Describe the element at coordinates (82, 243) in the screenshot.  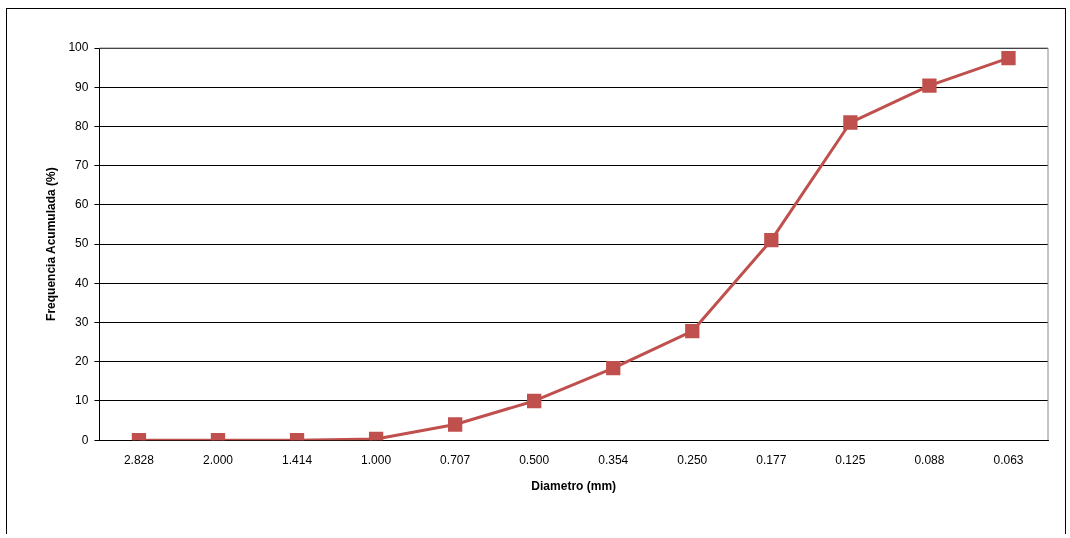
I see `y-tick-label: 50` at that location.